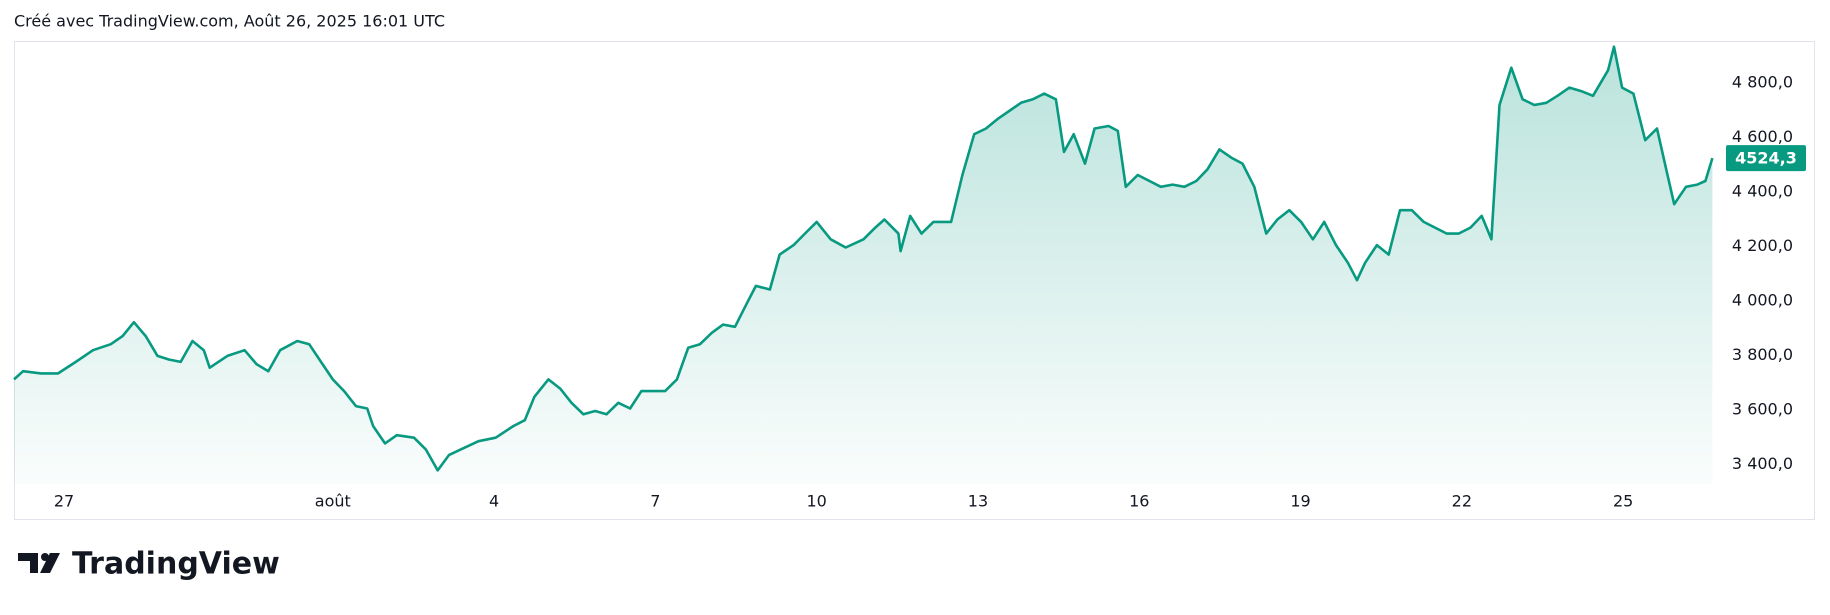 Image resolution: width=1830 pixels, height=615 pixels. Describe the element at coordinates (1762, 245) in the screenshot. I see `y-tick-label: 4 200,0` at that location.